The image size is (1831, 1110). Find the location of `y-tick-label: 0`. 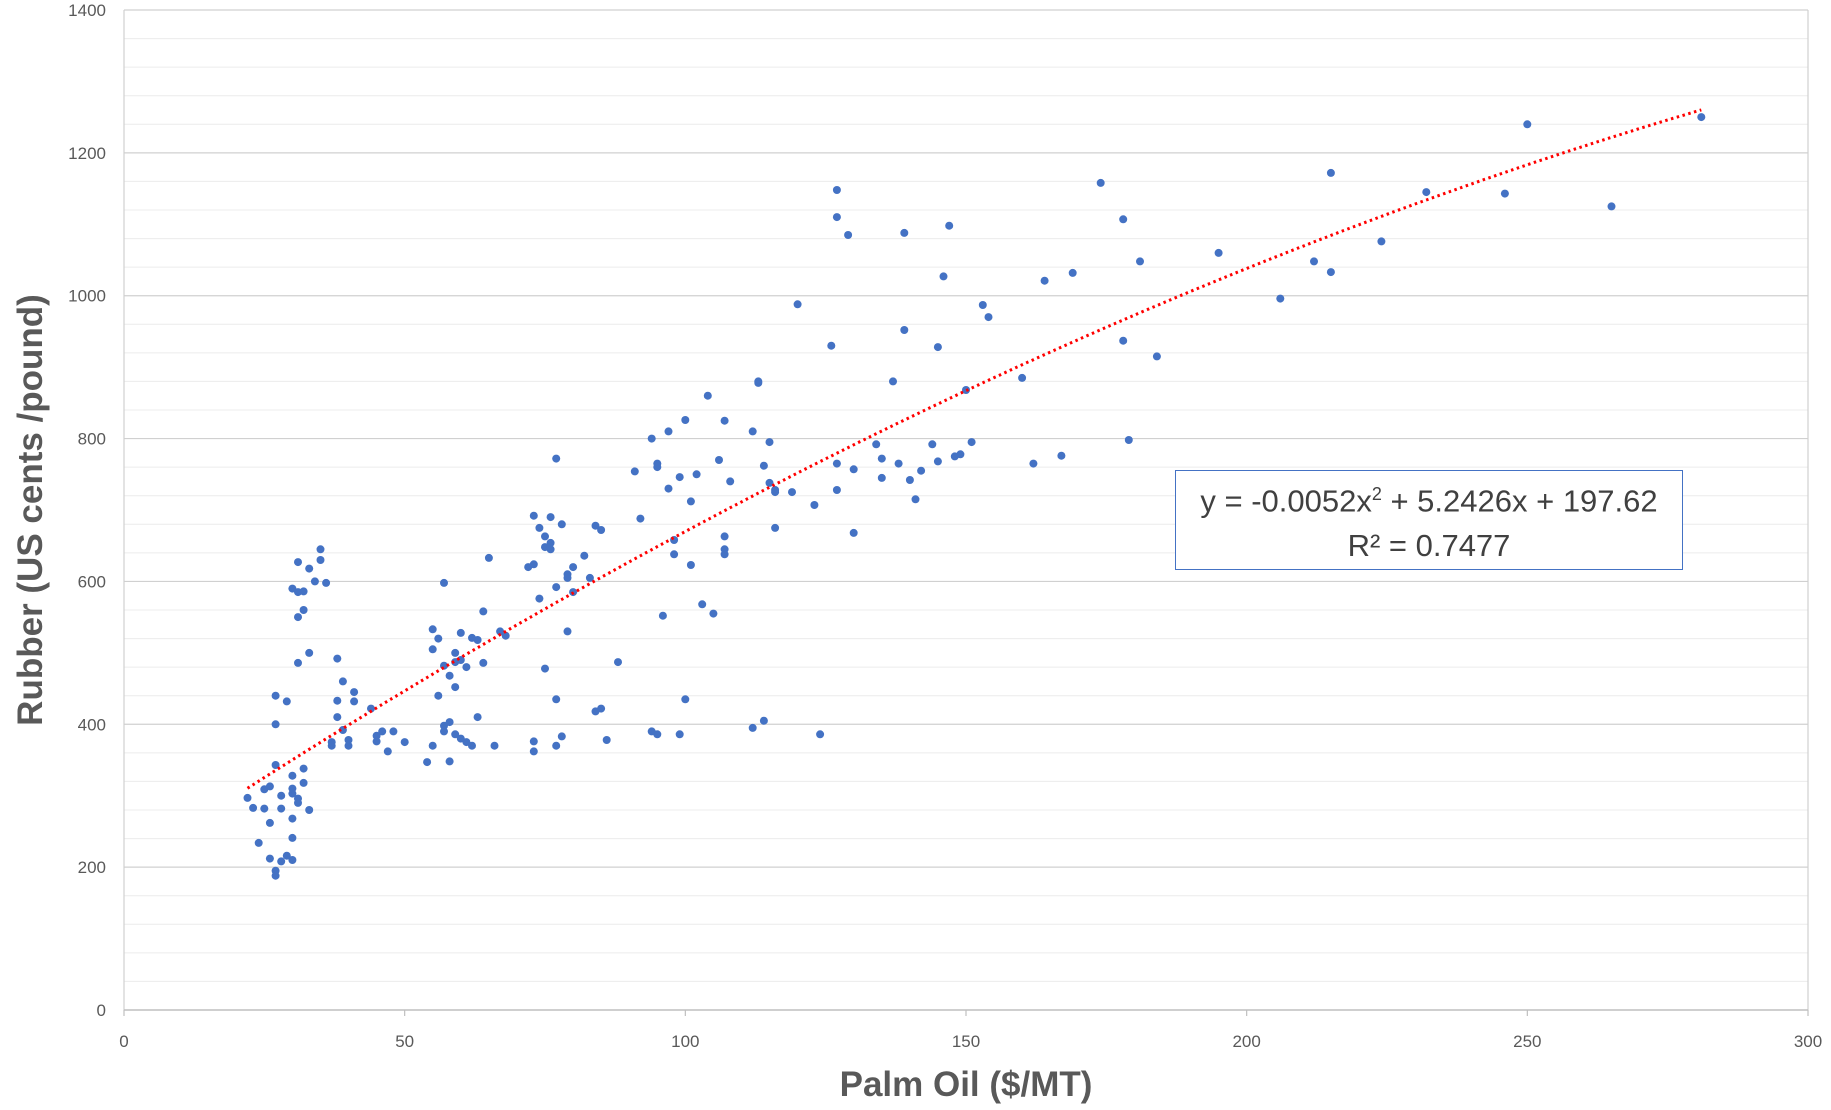

y-tick-label: 0 is located at coordinates (101, 1010).